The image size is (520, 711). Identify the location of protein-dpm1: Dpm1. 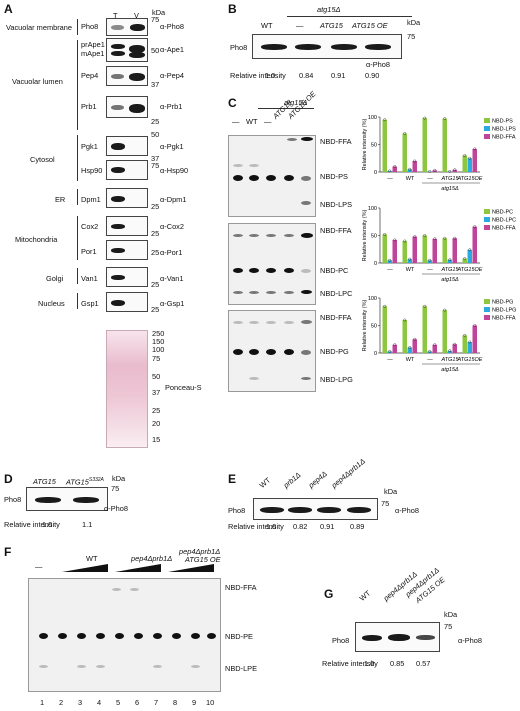
(91, 199).